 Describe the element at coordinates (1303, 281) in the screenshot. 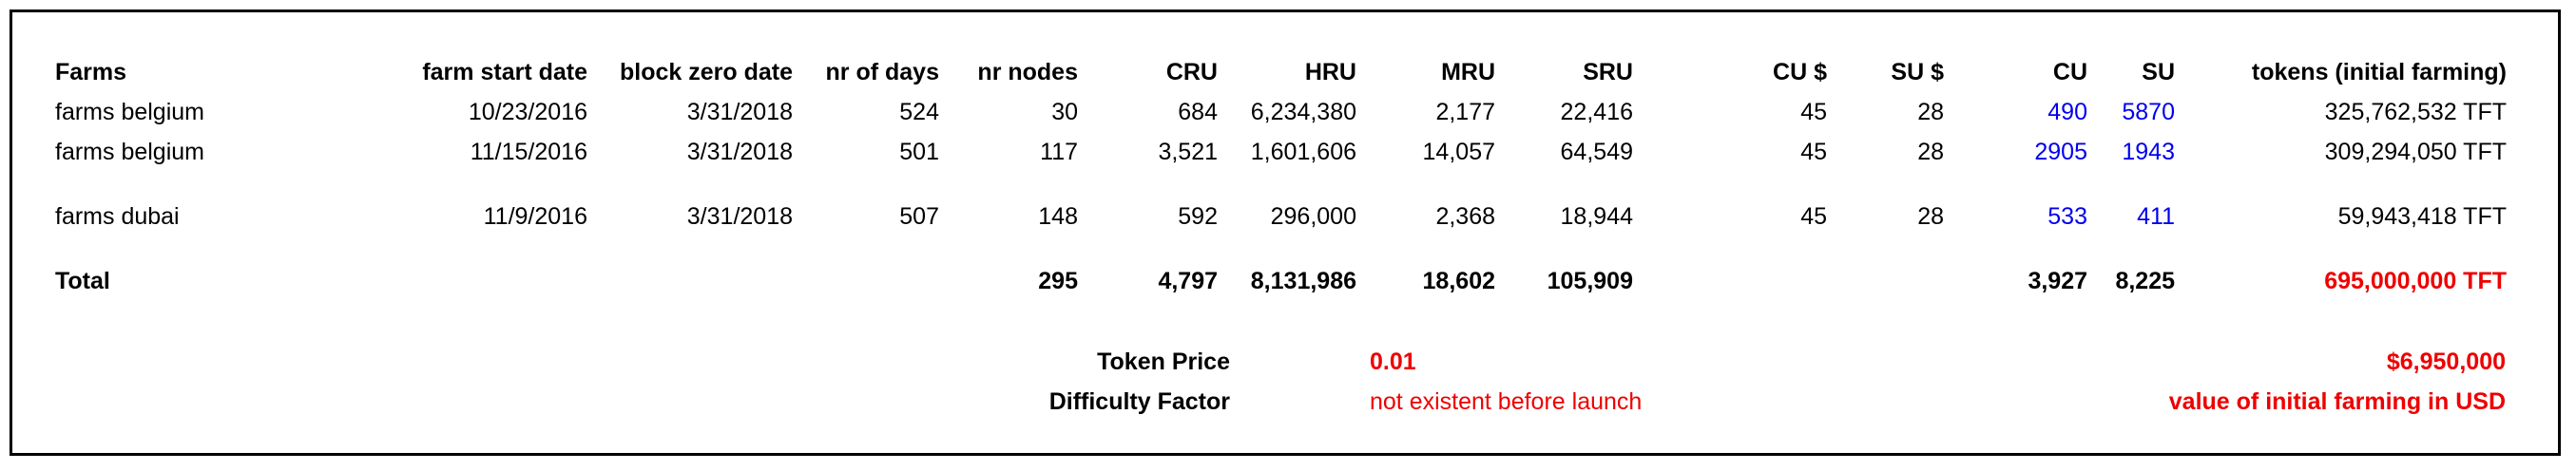

I see `total-hru: 8,131,986` at that location.